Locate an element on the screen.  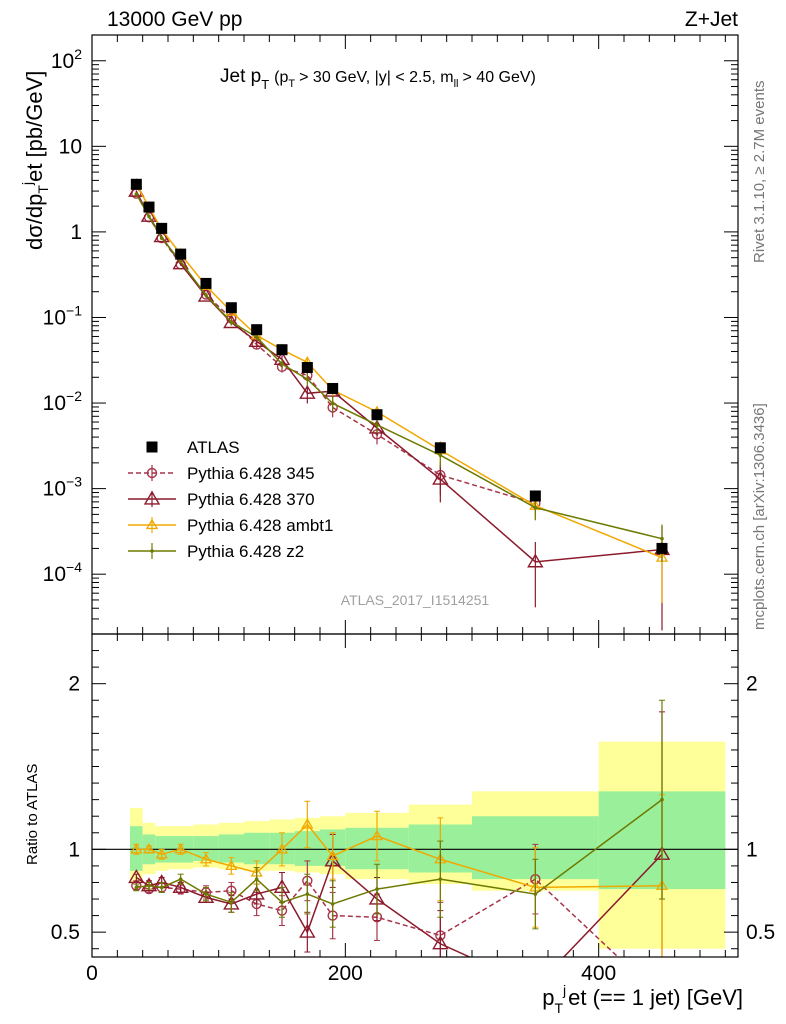
x-axis-title: pTjet (== 1 jet) [GeV] is located at coordinates (642, 999).